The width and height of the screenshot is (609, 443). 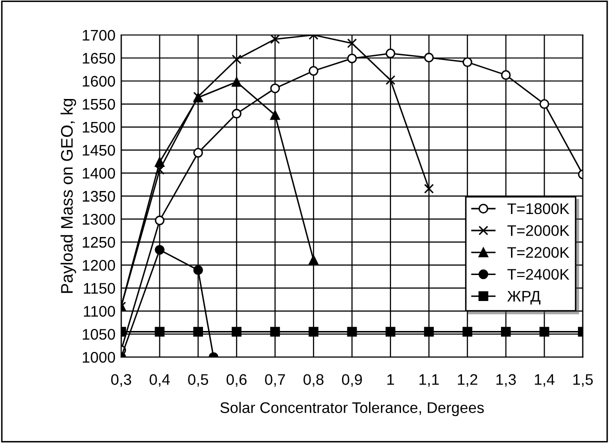 What do you see at coordinates (544, 380) in the screenshot?
I see `x-tick-label: 1,4` at bounding box center [544, 380].